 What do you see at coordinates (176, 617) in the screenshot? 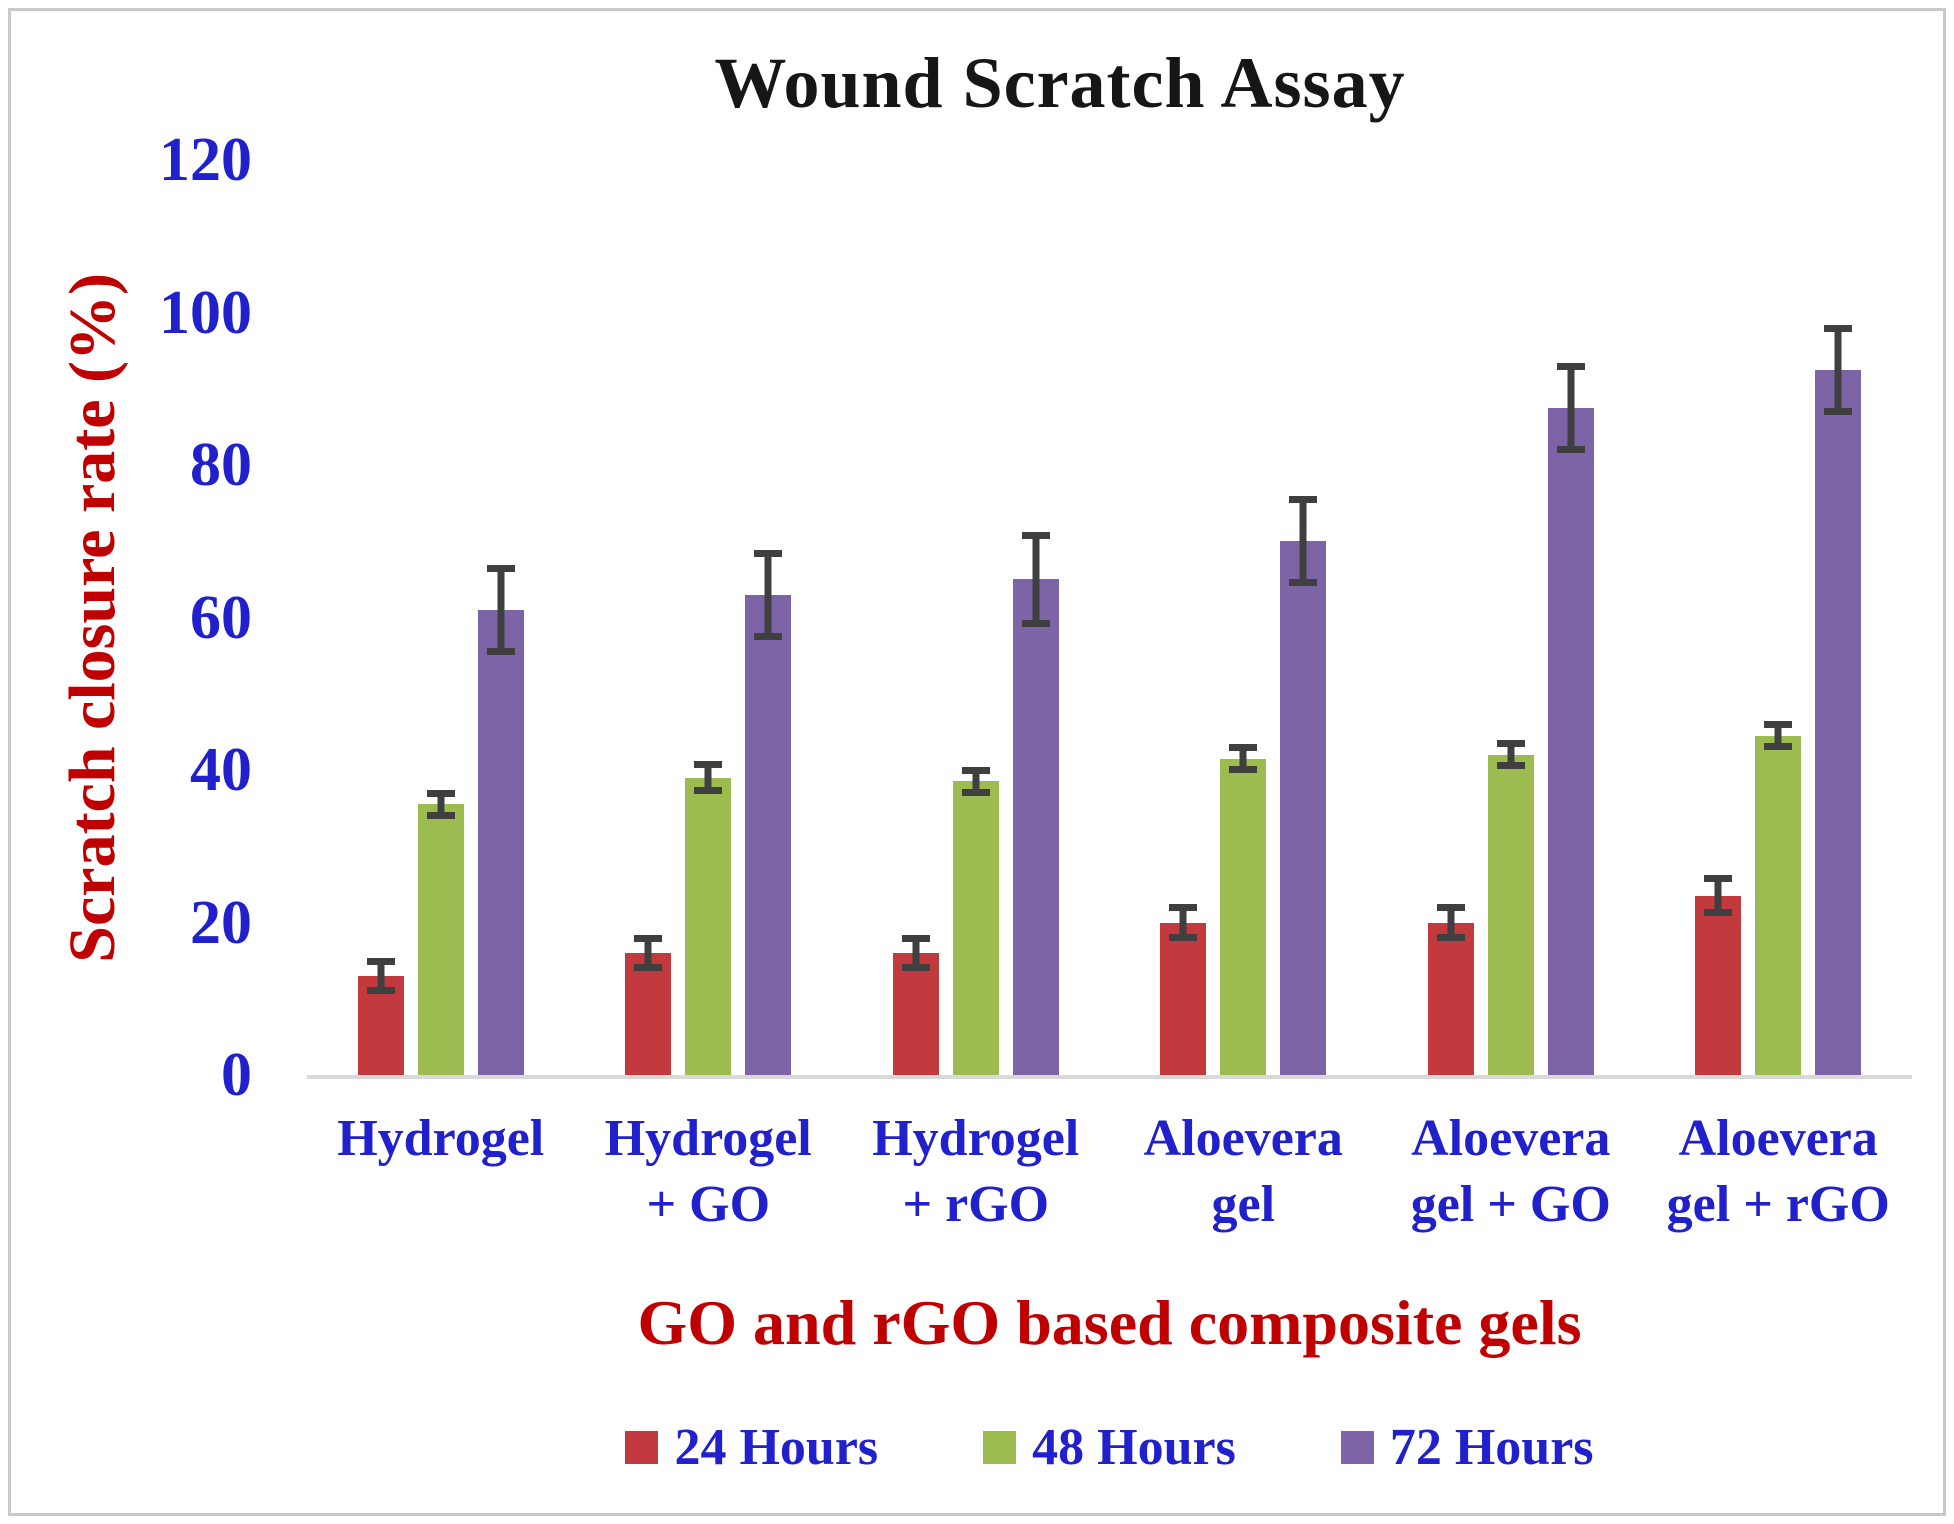
I see `y-axis-tick-labels: 0 20 40 60 80 100 120` at bounding box center [176, 617].